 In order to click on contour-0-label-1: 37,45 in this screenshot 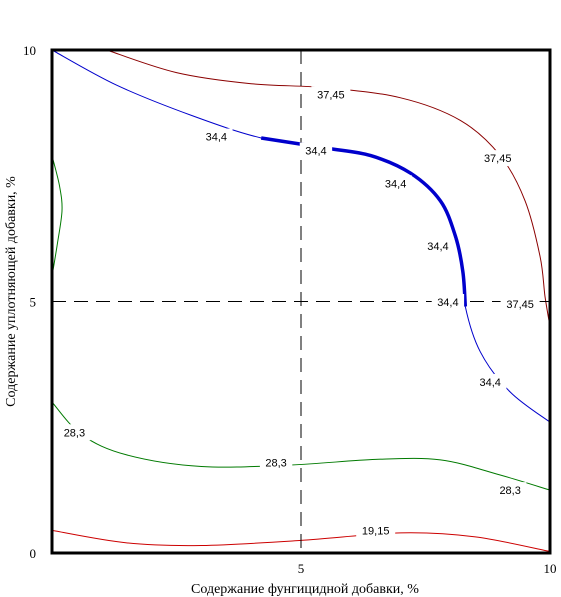, I will do `click(498, 159)`.